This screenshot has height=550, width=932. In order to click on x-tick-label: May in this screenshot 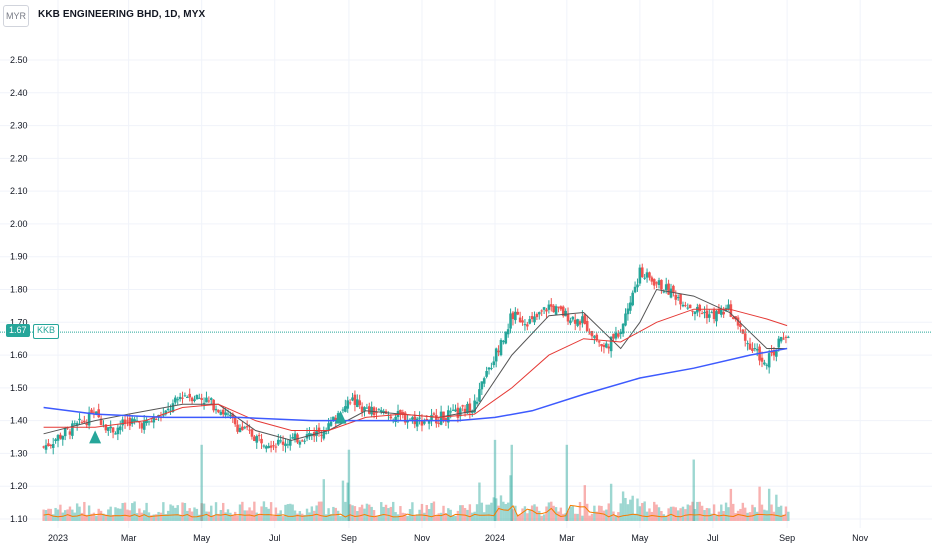, I will do `click(202, 538)`.